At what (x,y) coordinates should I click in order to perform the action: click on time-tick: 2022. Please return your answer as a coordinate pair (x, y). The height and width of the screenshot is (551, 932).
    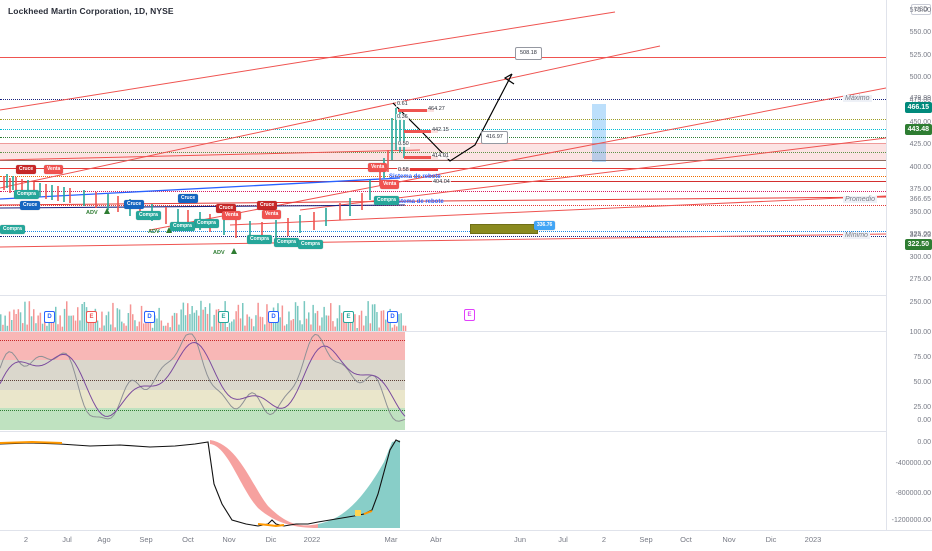
    Looking at the image, I should click on (312, 539).